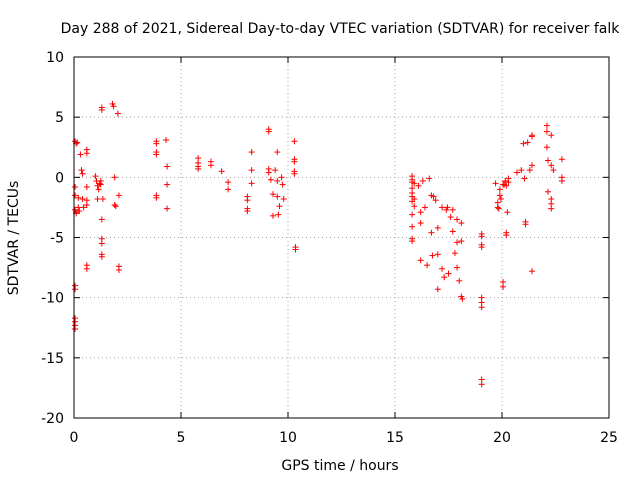  I want to click on x-tick-label: 5, so click(181, 438).